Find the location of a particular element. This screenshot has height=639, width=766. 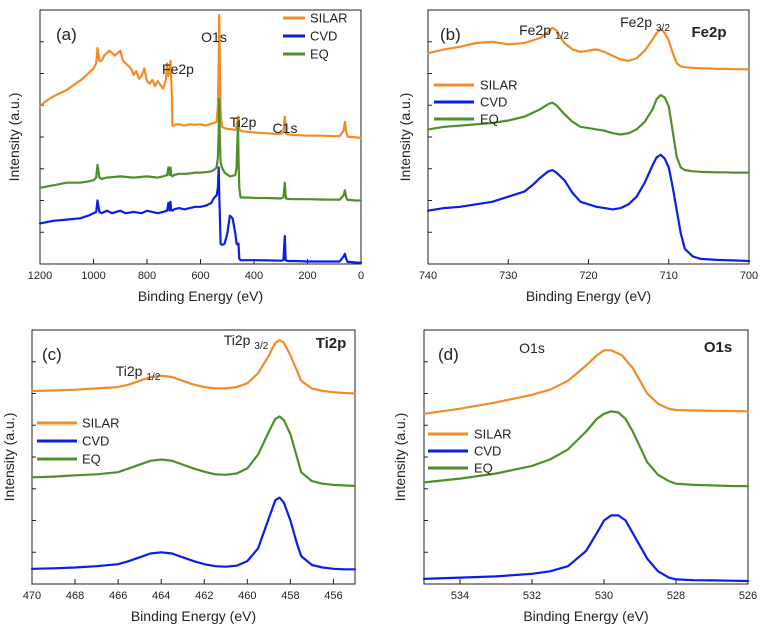

panel-a-xtick-label: 1200 is located at coordinates (40, 276).